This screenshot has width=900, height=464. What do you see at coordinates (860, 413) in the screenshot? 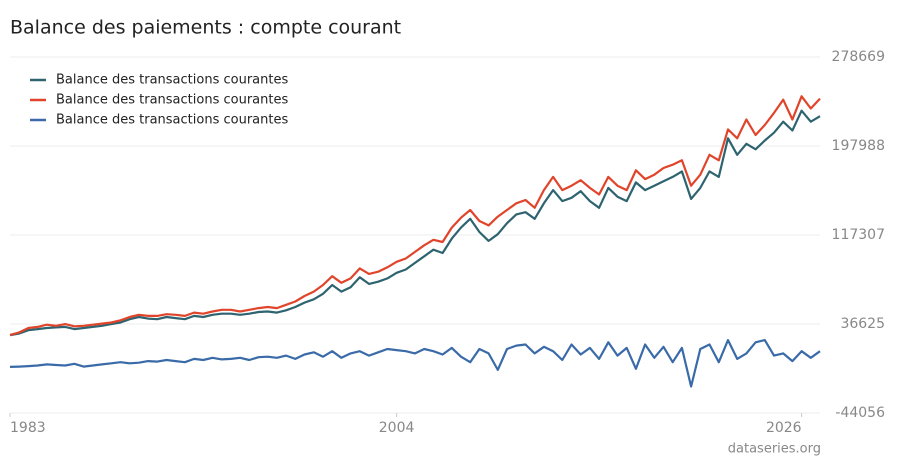
I see `y-tick-label: -44056` at bounding box center [860, 413].